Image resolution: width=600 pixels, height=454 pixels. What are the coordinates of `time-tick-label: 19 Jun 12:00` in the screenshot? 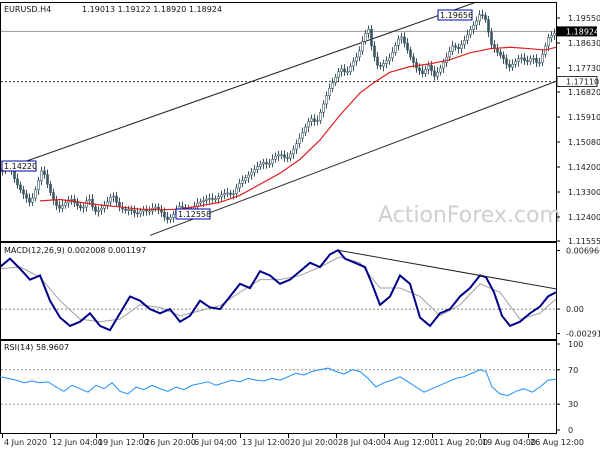 It's located at (123, 442).